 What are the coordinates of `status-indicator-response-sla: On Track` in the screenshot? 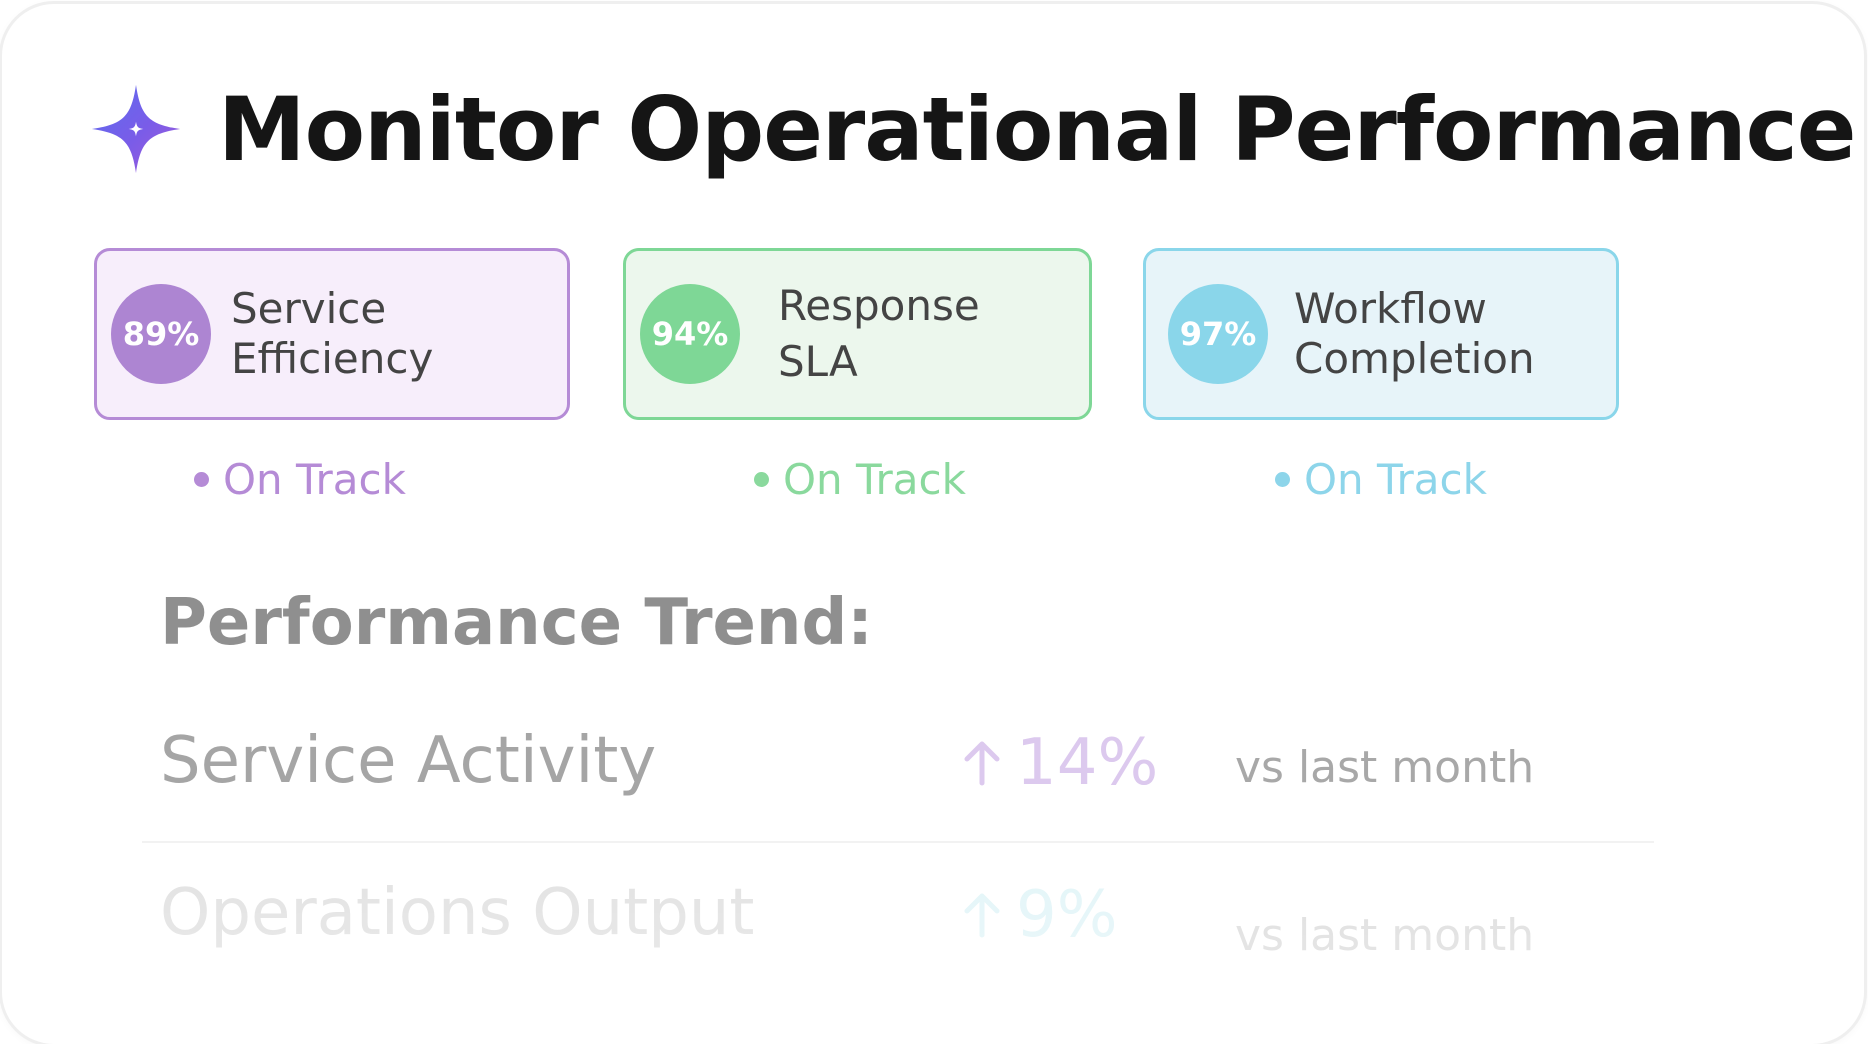 It's located at (860, 479).